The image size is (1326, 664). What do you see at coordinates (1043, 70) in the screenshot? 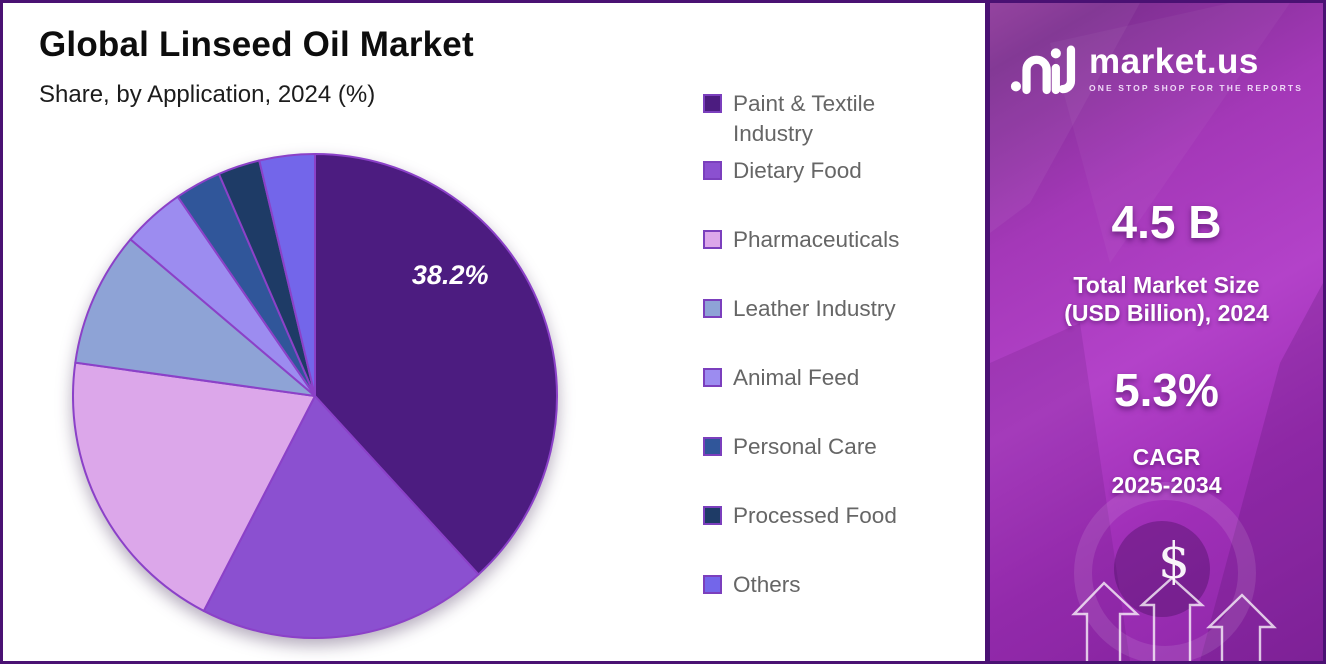
I see `market-us-logo-icon` at bounding box center [1043, 70].